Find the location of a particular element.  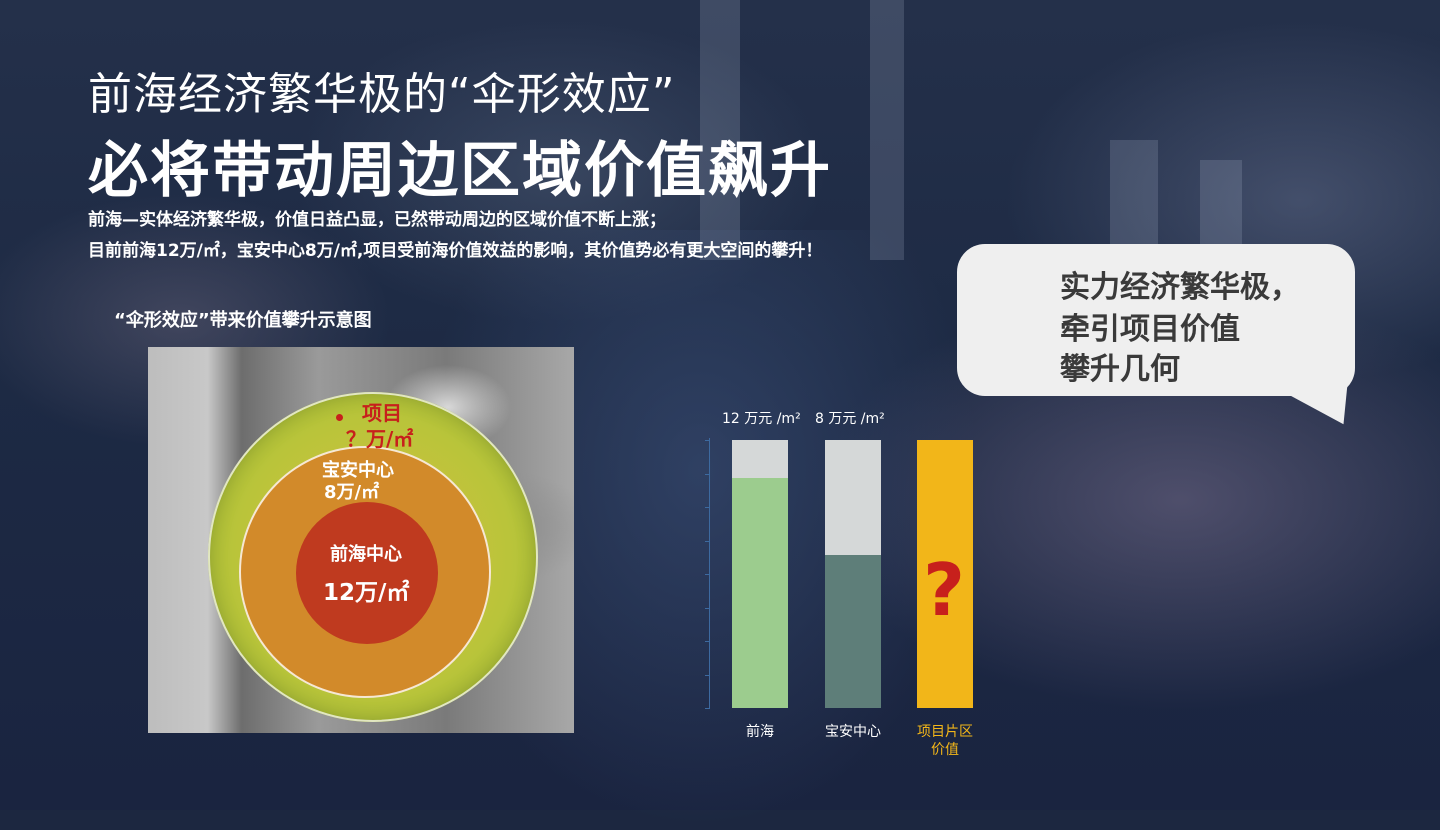

project-price-label: ？万/㎡ is located at coordinates (380, 439).